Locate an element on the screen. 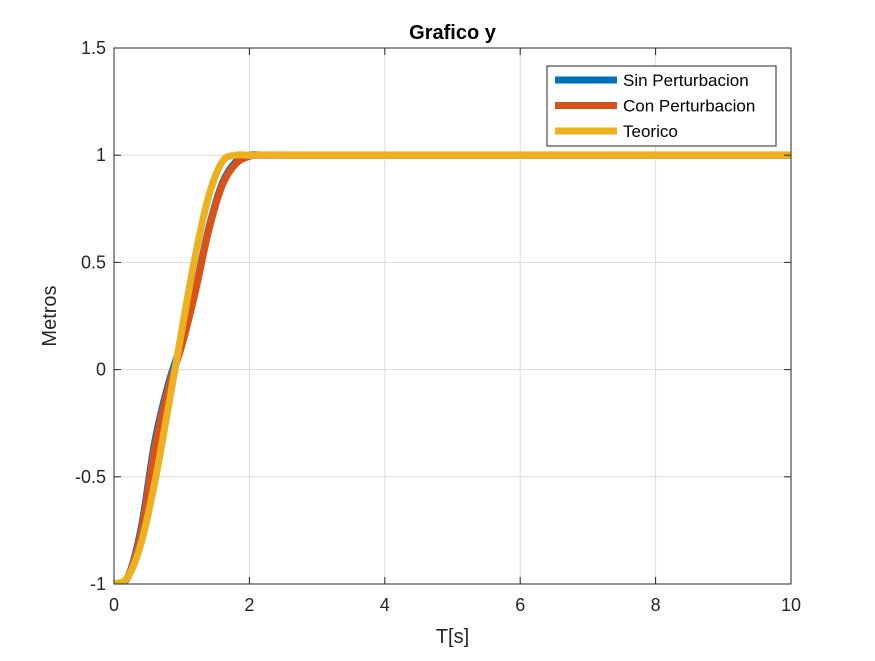 Image resolution: width=875 pixels, height=661 pixels. y-tick-label: 1.5 is located at coordinates (93, 48).